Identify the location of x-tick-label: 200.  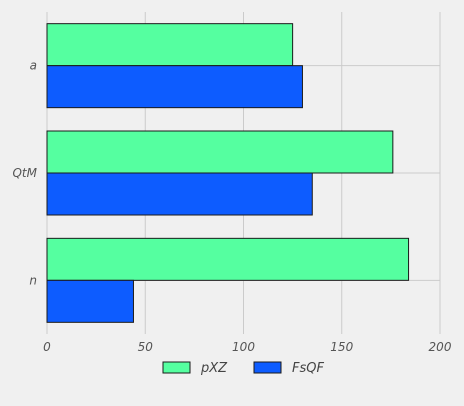
(440, 347).